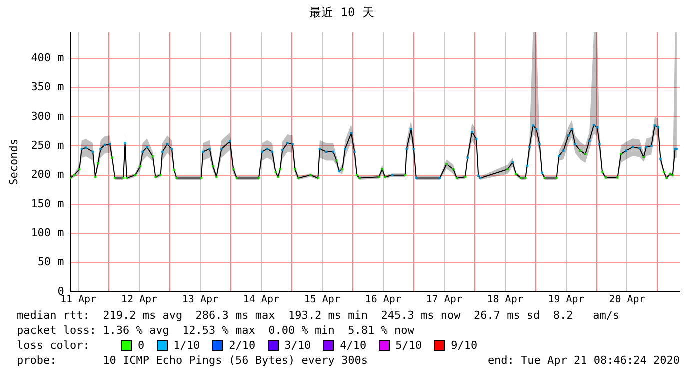 The width and height of the screenshot is (697, 375). I want to click on y-tick-label: 400 m, so click(48, 58).